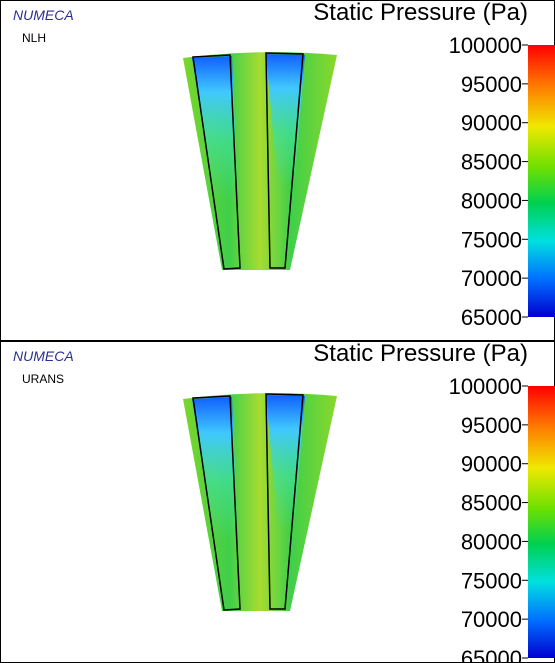 This screenshot has height=663, width=555. Describe the element at coordinates (43, 379) in the screenshot. I see `panel-label: URANS` at that location.